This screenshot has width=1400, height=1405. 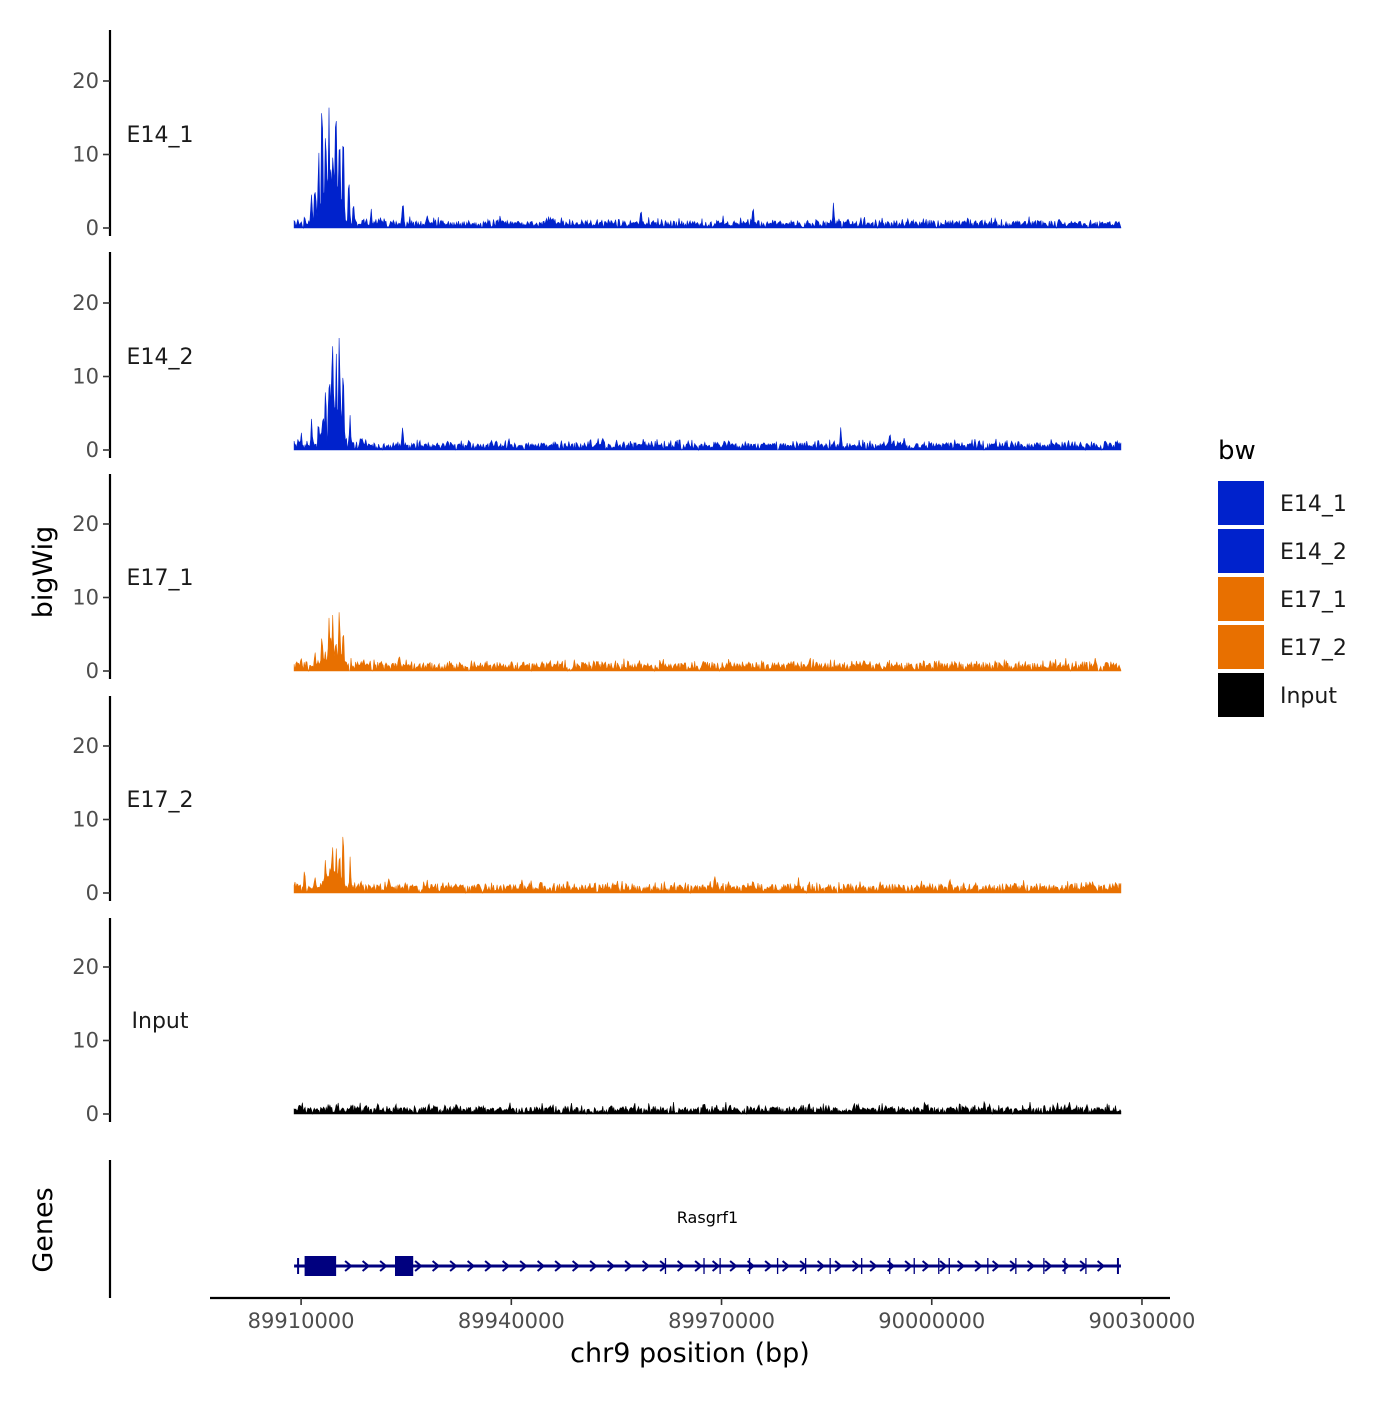 What do you see at coordinates (1308, 696) in the screenshot?
I see `legend-label: Input` at bounding box center [1308, 696].